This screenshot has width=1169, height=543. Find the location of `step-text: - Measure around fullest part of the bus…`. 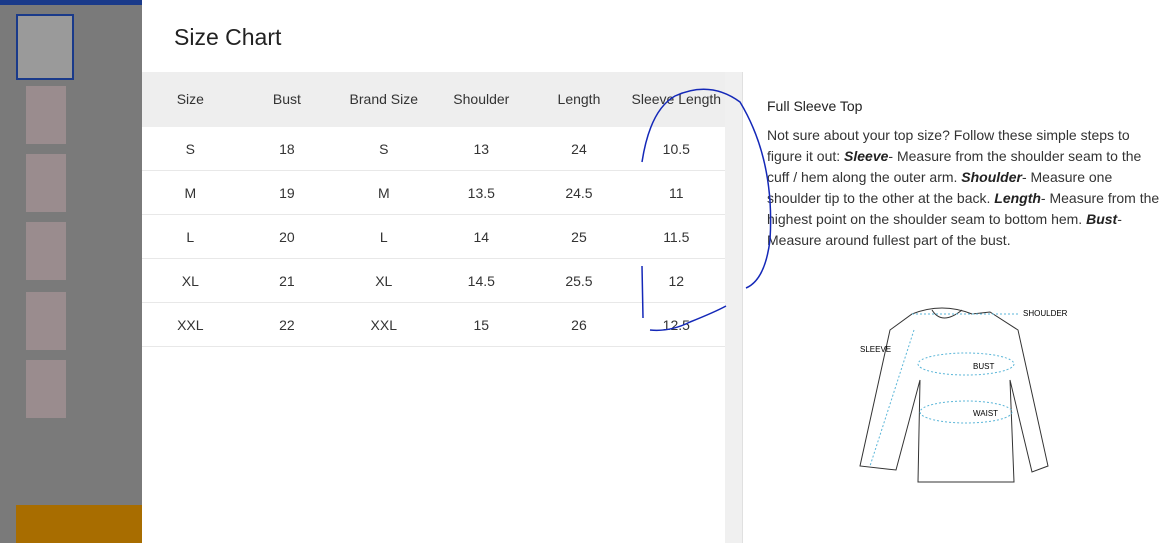

step-text: - Measure around fullest part of the bus… is located at coordinates (944, 229).